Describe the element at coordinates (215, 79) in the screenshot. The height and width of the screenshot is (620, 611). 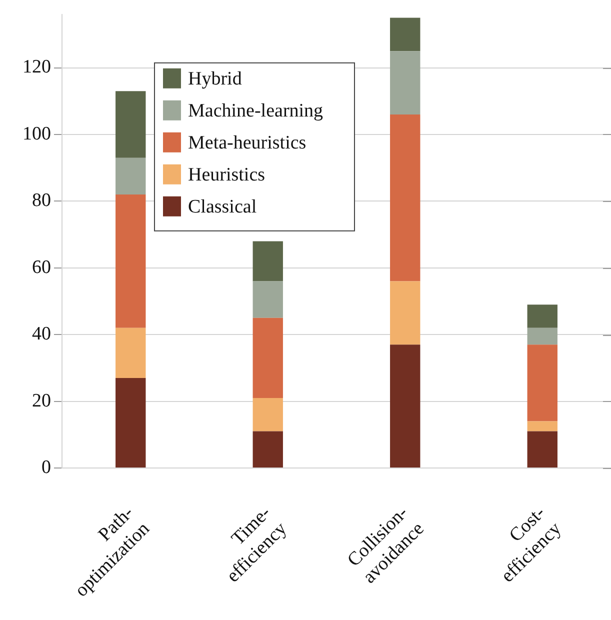
I see `legend-label: Hybrid` at that location.